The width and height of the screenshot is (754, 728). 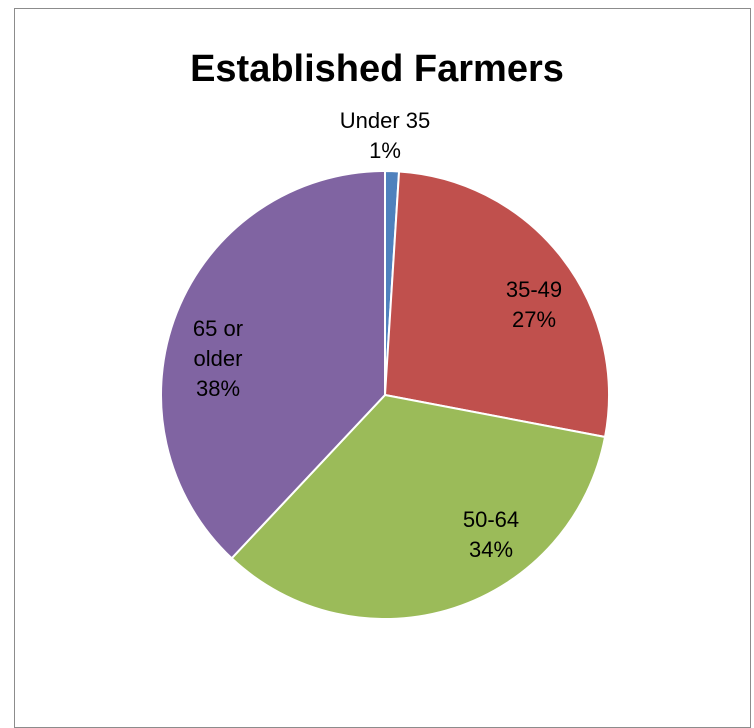 What do you see at coordinates (491, 534) in the screenshot?
I see `data-label-50-64: 50-64 34%` at bounding box center [491, 534].